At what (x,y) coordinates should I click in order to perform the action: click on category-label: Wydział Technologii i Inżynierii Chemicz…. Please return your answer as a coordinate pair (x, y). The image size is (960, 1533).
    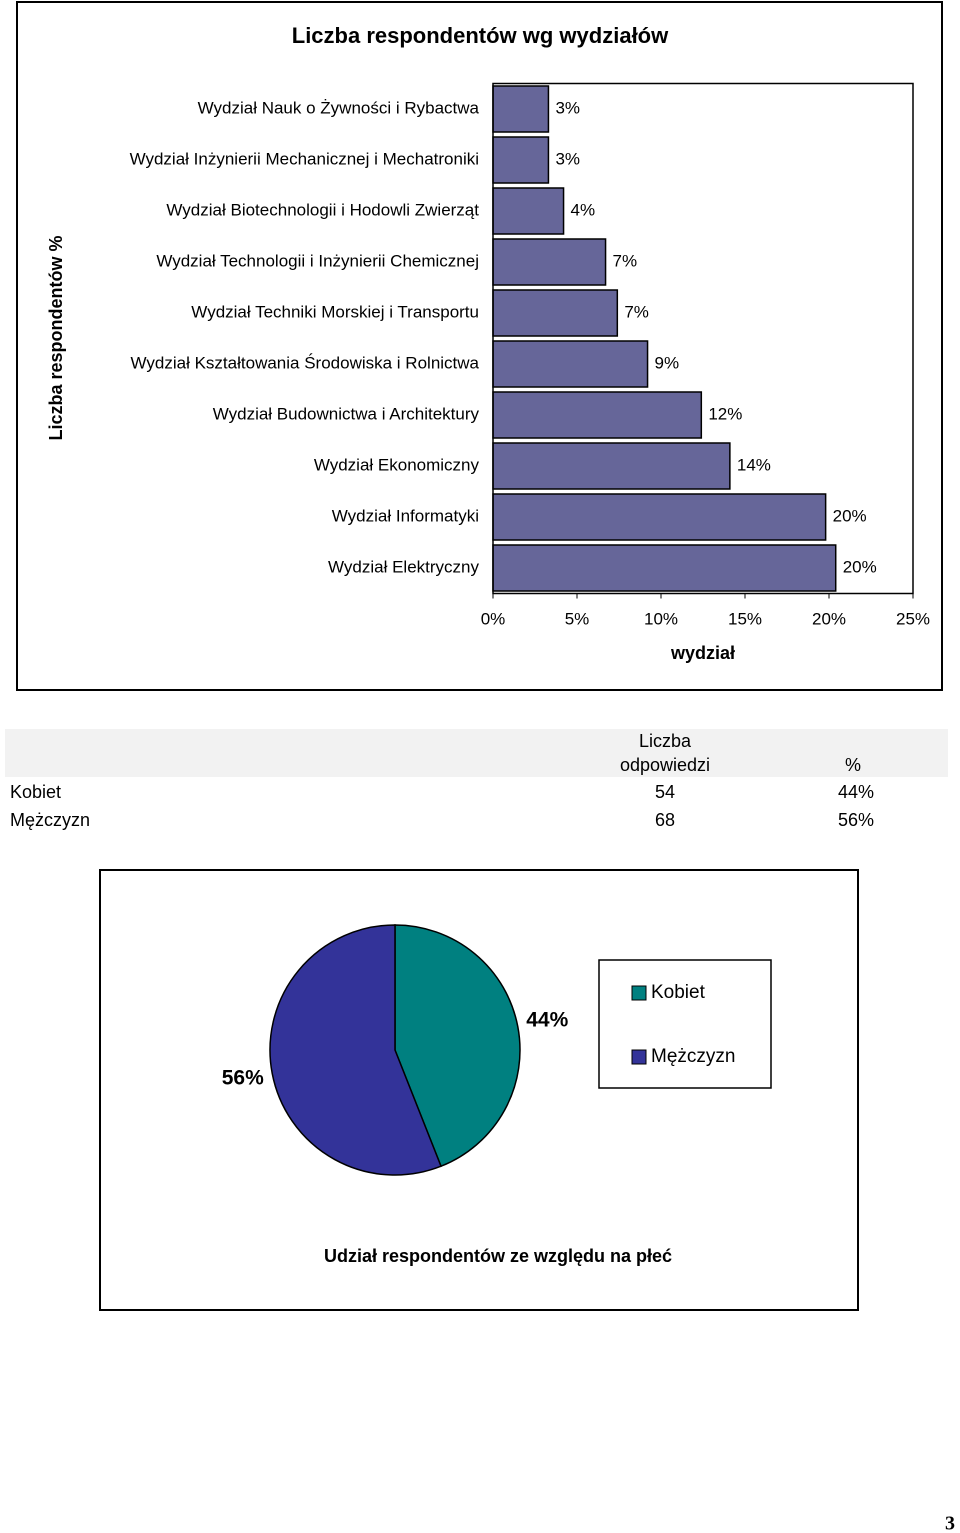
    Looking at the image, I should click on (317, 260).